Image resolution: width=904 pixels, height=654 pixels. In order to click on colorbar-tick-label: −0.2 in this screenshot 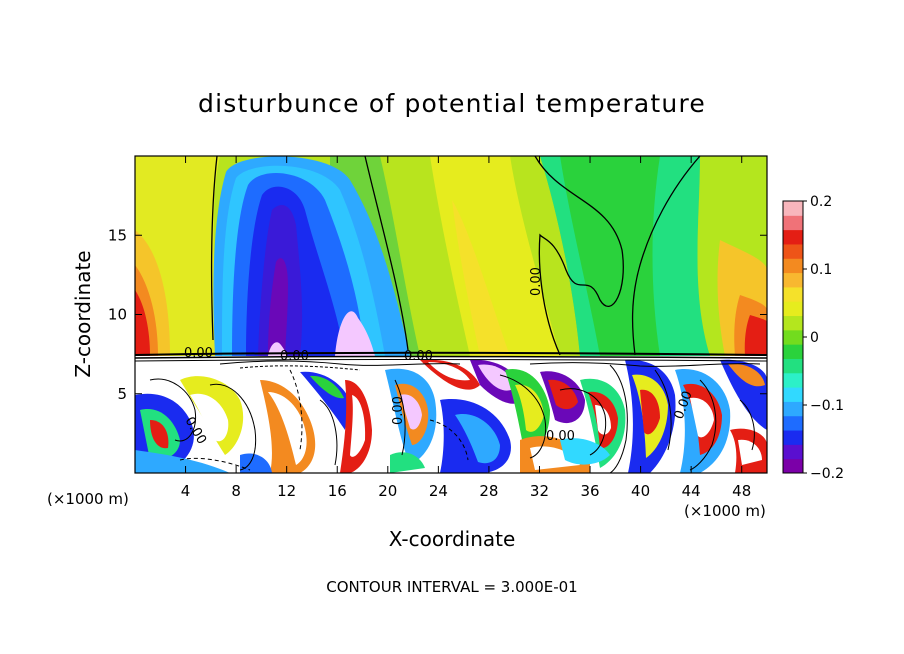, I will do `click(827, 474)`.